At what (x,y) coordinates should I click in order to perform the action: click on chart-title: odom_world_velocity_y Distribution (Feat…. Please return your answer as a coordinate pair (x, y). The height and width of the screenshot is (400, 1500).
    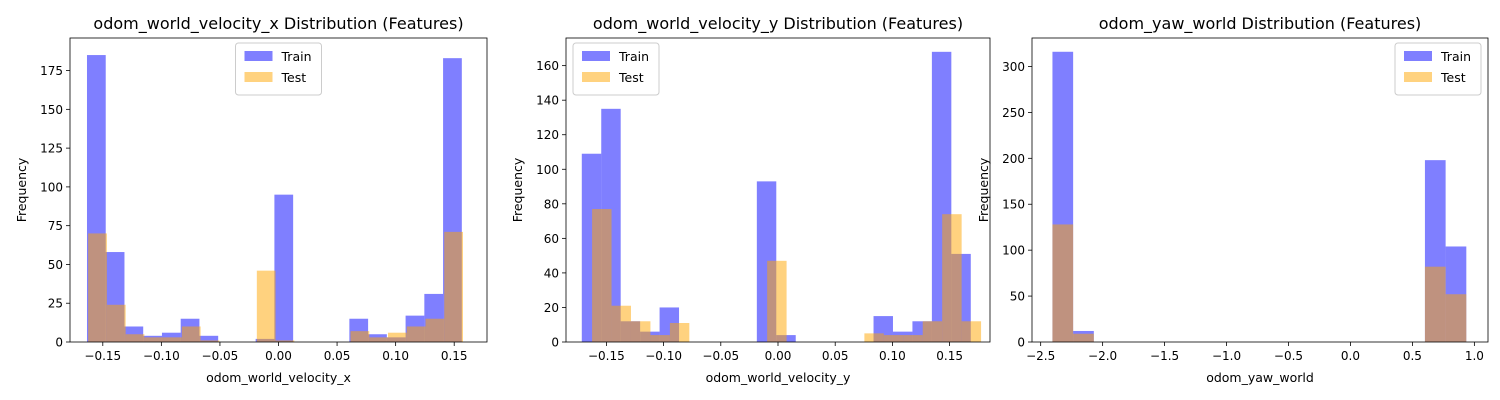
    Looking at the image, I should click on (778, 24).